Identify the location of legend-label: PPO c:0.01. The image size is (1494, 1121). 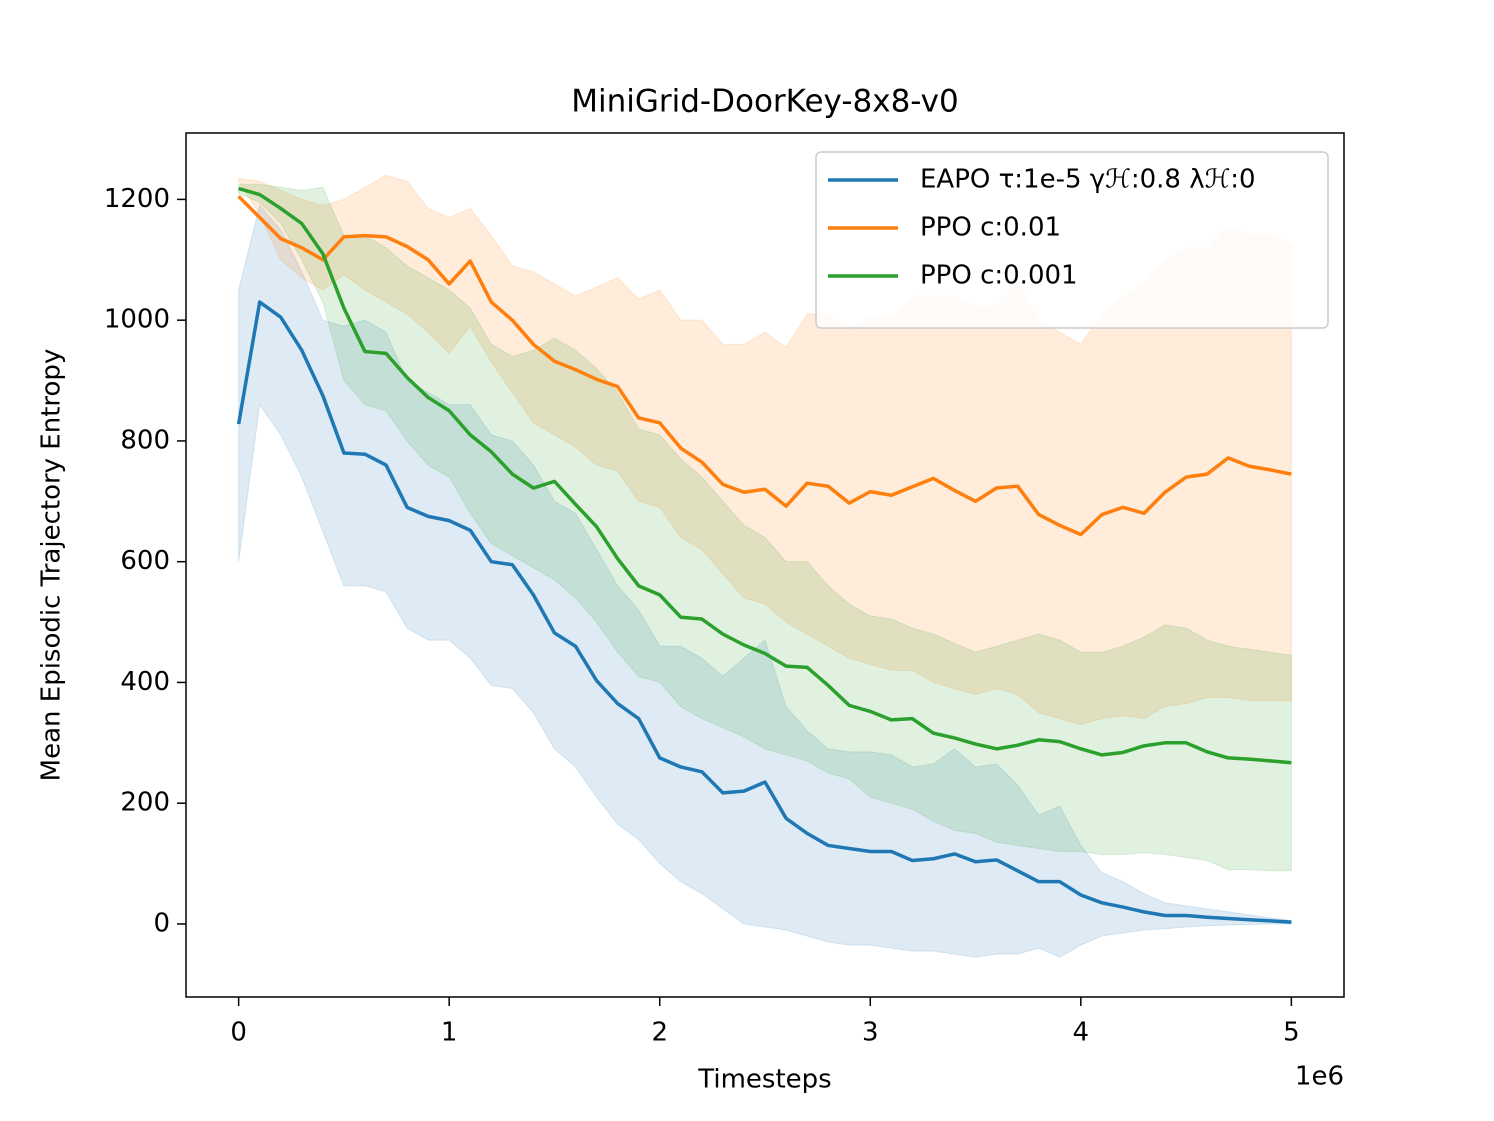
(990, 228).